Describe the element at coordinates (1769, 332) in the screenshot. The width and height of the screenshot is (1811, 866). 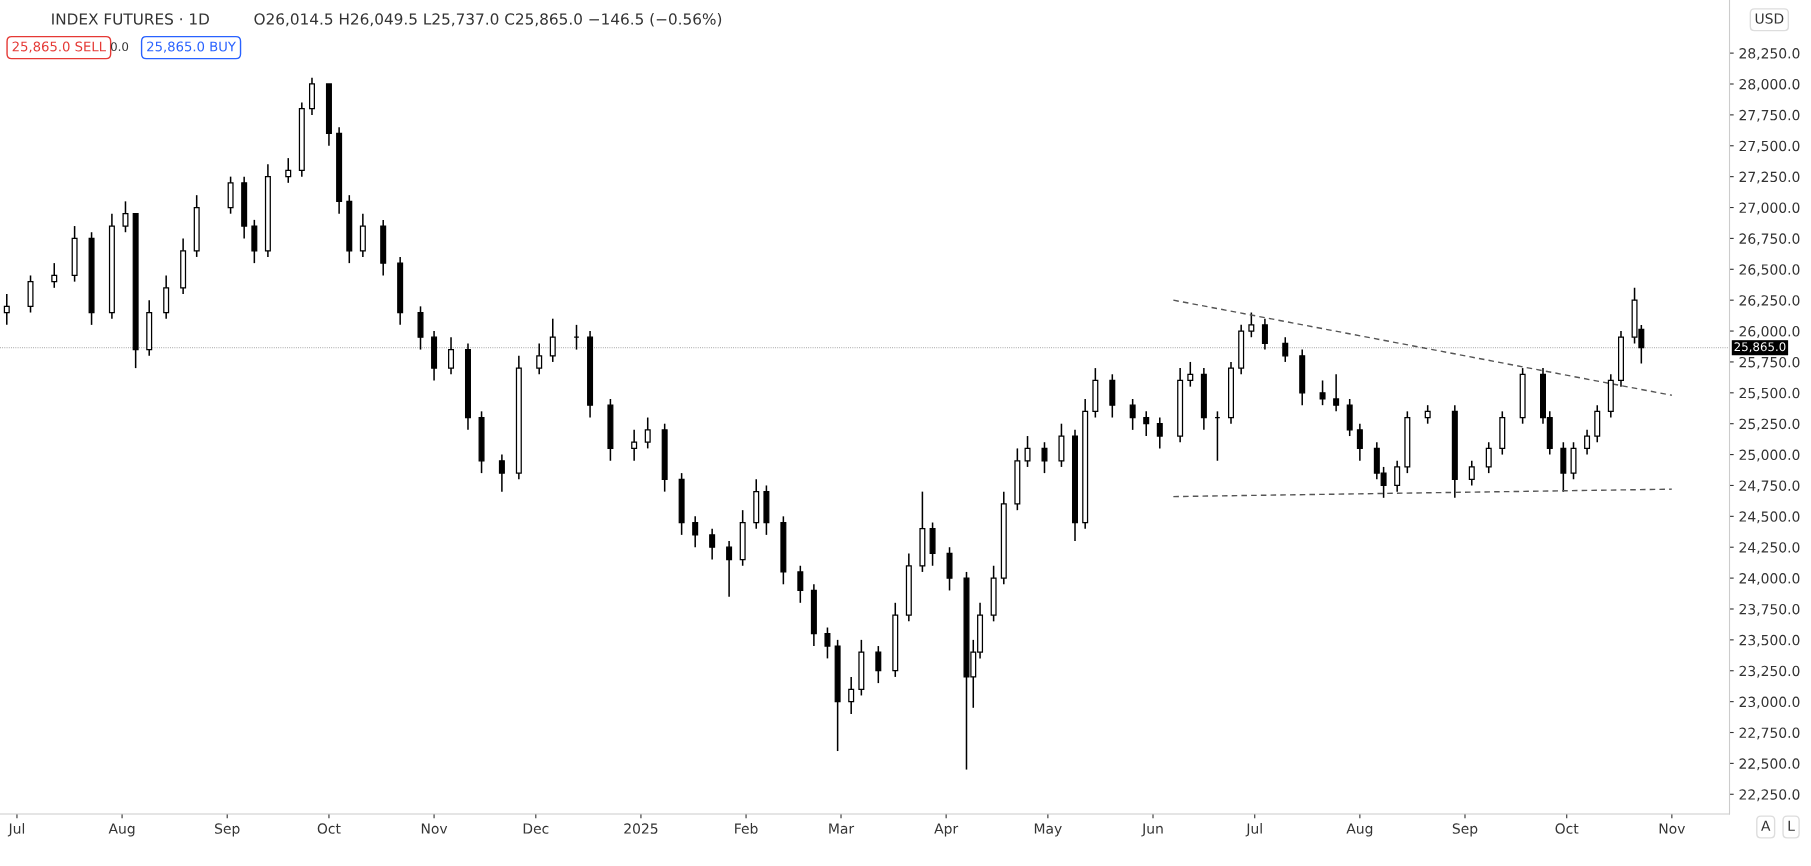
I see `y-tick-label: 26,000.0` at that location.